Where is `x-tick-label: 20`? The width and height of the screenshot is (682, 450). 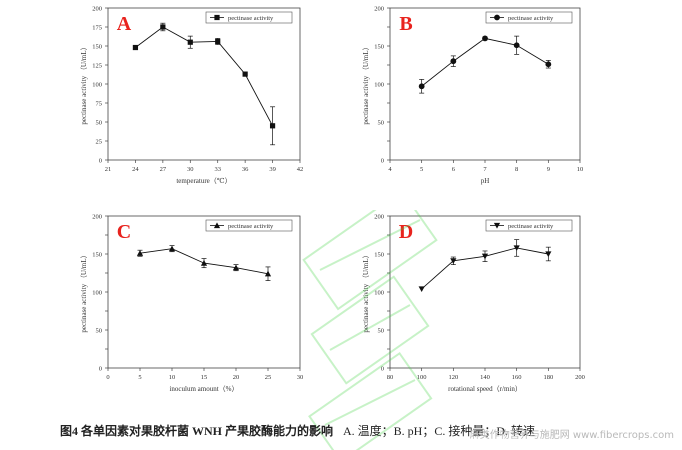
x-tick-label: 20 is located at coordinates (236, 377).